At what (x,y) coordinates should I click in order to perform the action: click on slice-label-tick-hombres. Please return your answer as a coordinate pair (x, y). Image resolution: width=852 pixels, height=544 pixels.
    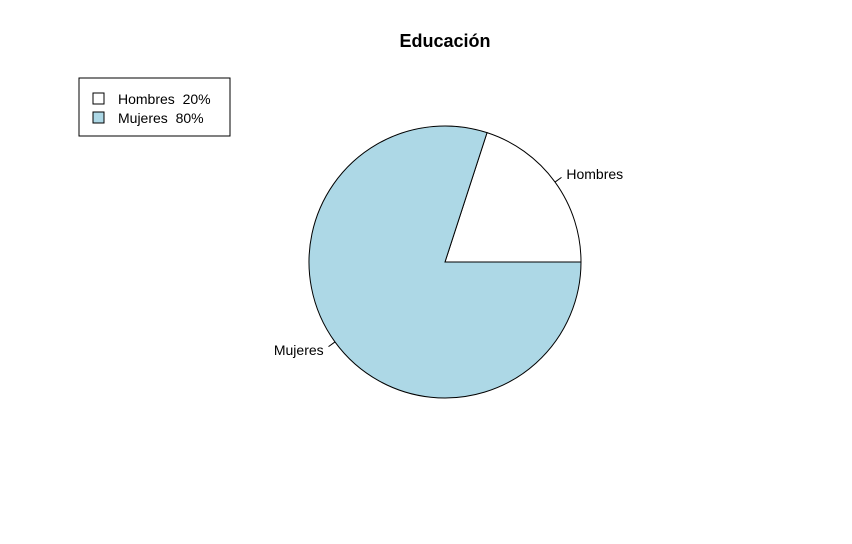
    Looking at the image, I should click on (558, 179).